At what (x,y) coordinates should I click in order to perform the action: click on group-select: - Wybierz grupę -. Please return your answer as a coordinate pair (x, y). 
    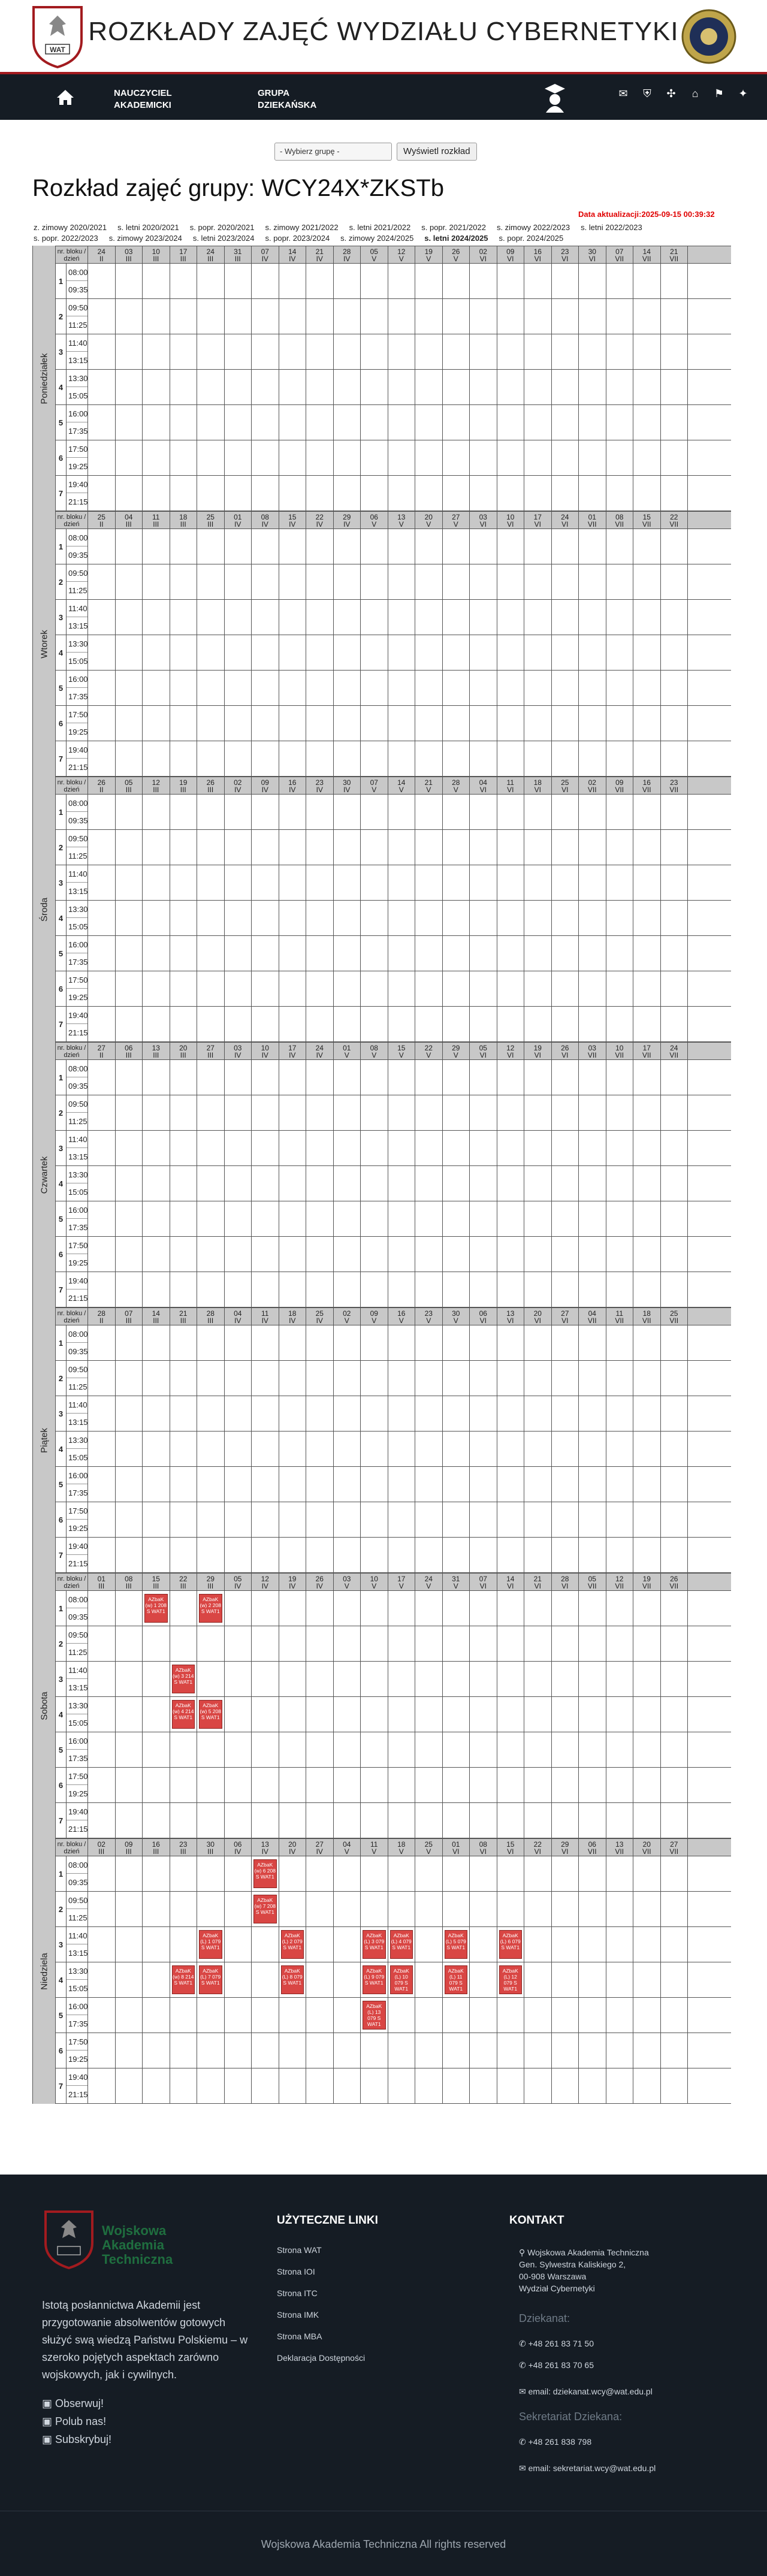
    Looking at the image, I should click on (333, 152).